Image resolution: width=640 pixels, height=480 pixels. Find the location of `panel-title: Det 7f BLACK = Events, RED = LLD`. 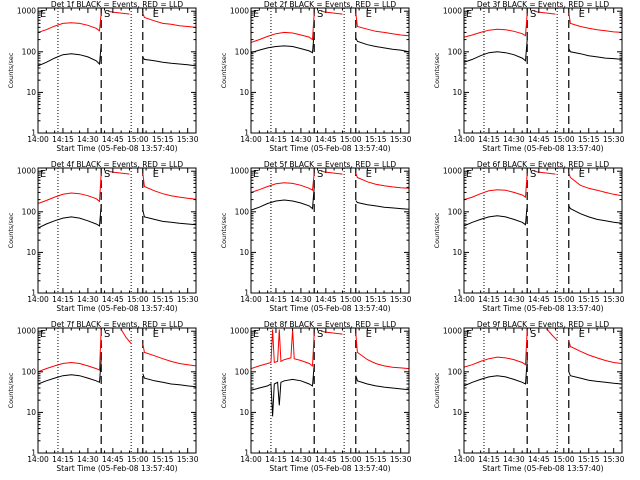

panel-title: Det 7f BLACK = Events, RED = LLD is located at coordinates (117, 324).